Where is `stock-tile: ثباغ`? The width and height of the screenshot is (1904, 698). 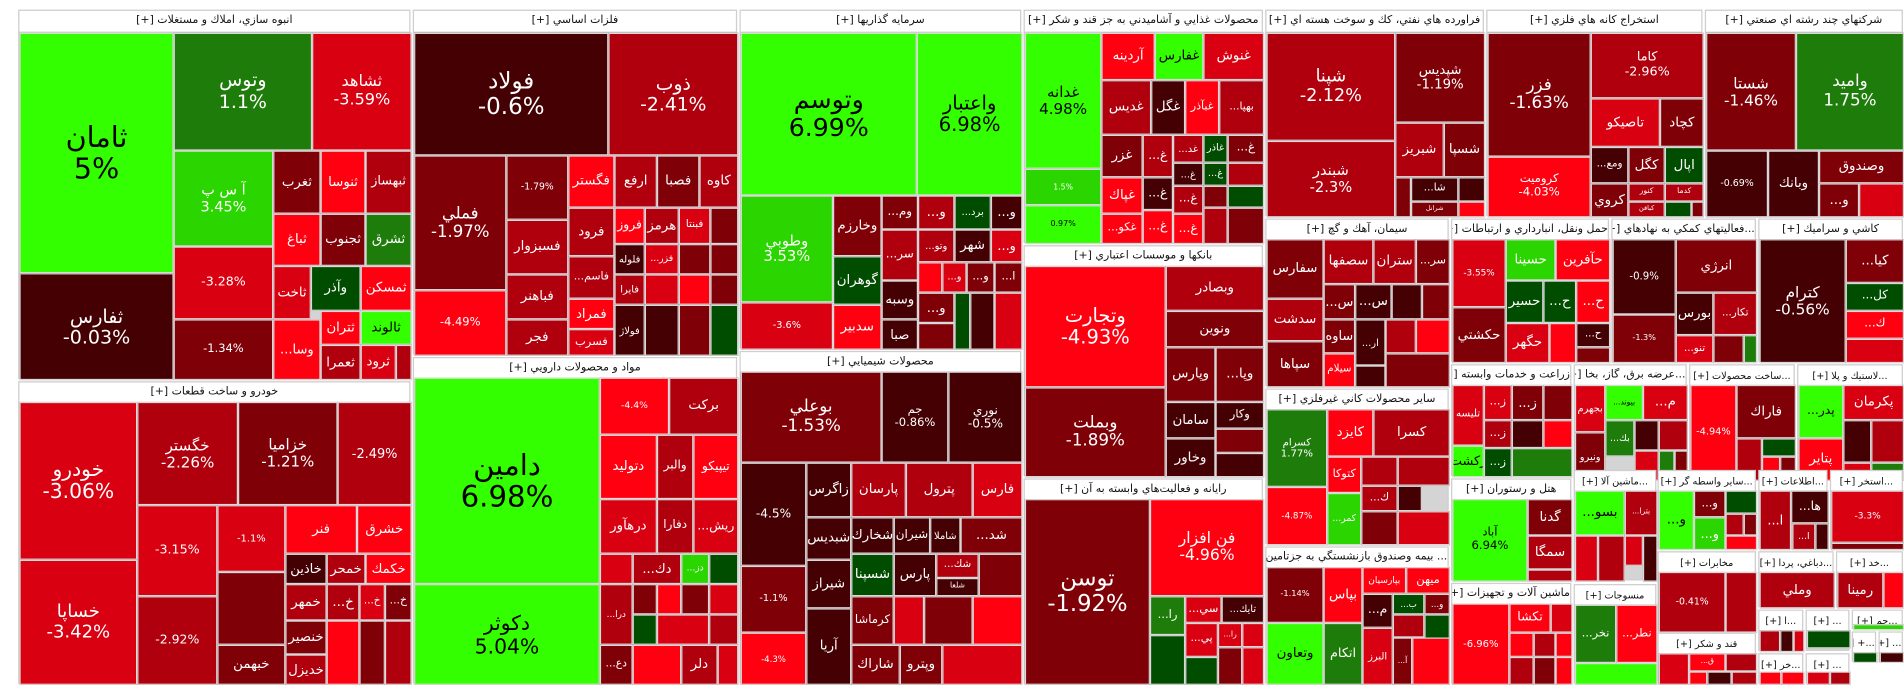 stock-tile: ثباغ is located at coordinates (297, 239).